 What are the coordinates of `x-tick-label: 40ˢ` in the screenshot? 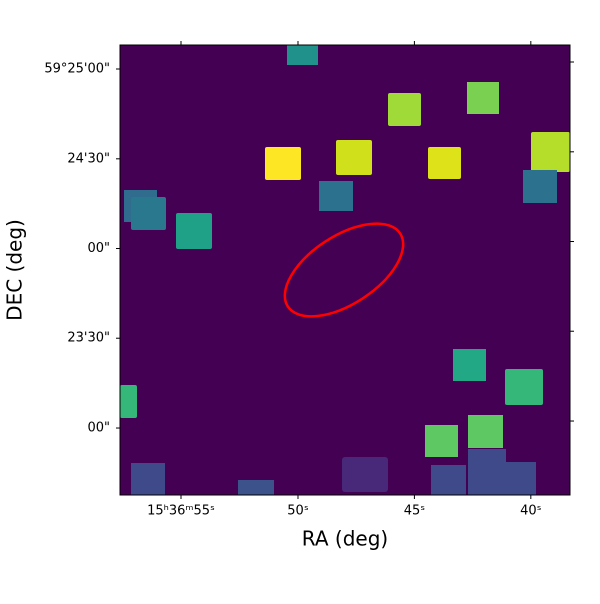 It's located at (531, 511).